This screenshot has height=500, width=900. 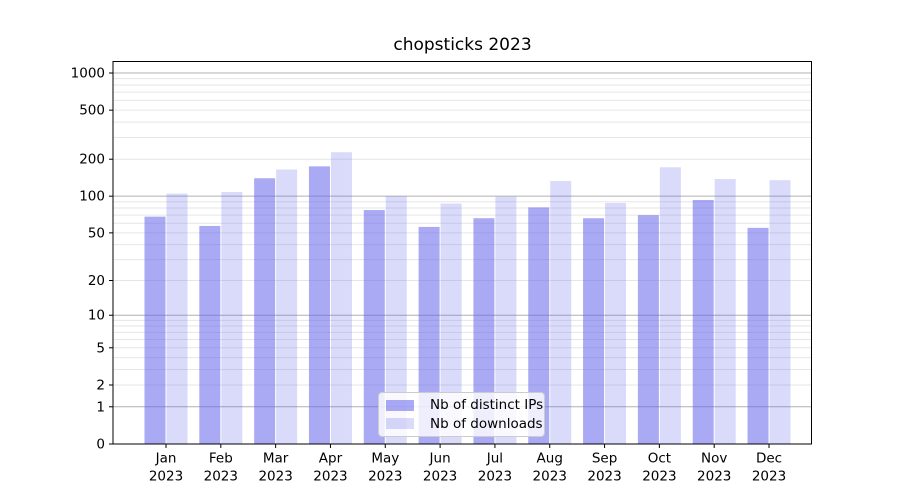 I want to click on bar-mar-distinct-ips, so click(x=265, y=311).